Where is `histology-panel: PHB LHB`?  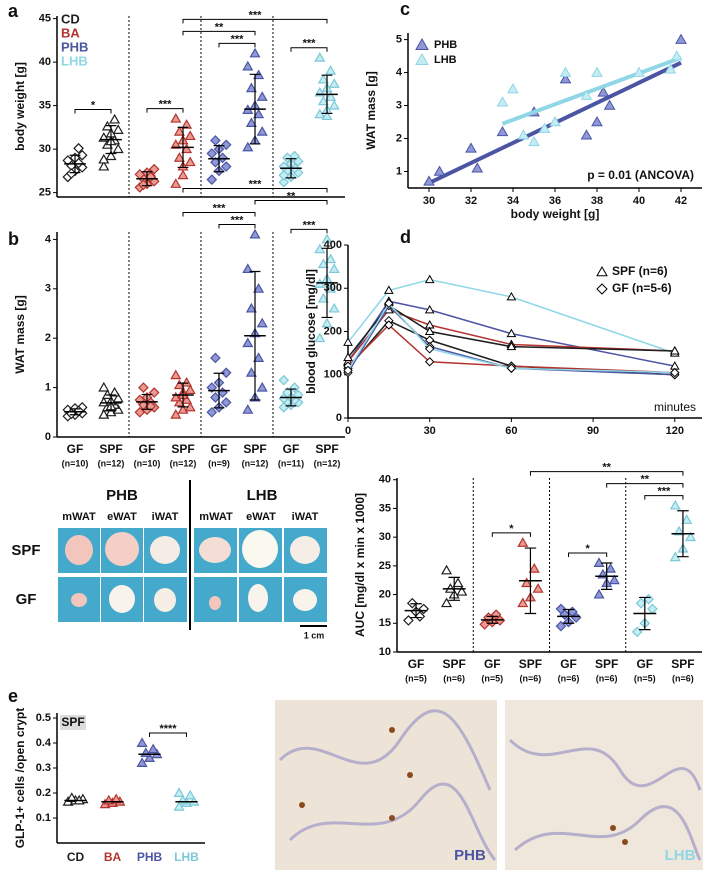
histology-panel: PHB LHB is located at coordinates (489, 785).